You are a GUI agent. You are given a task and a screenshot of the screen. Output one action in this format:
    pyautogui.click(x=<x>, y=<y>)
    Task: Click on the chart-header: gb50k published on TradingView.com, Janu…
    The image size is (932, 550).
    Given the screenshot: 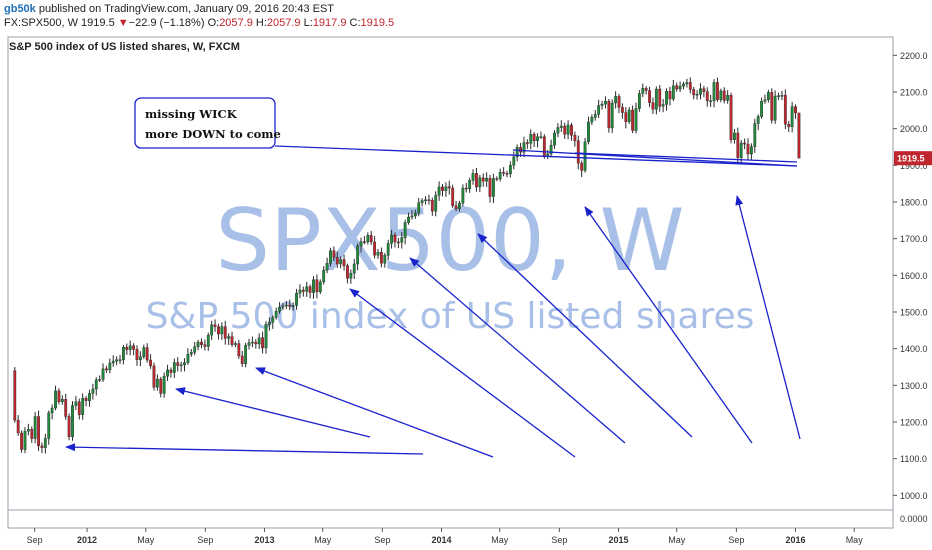 What is the action you would take?
    pyautogui.click(x=466, y=17)
    